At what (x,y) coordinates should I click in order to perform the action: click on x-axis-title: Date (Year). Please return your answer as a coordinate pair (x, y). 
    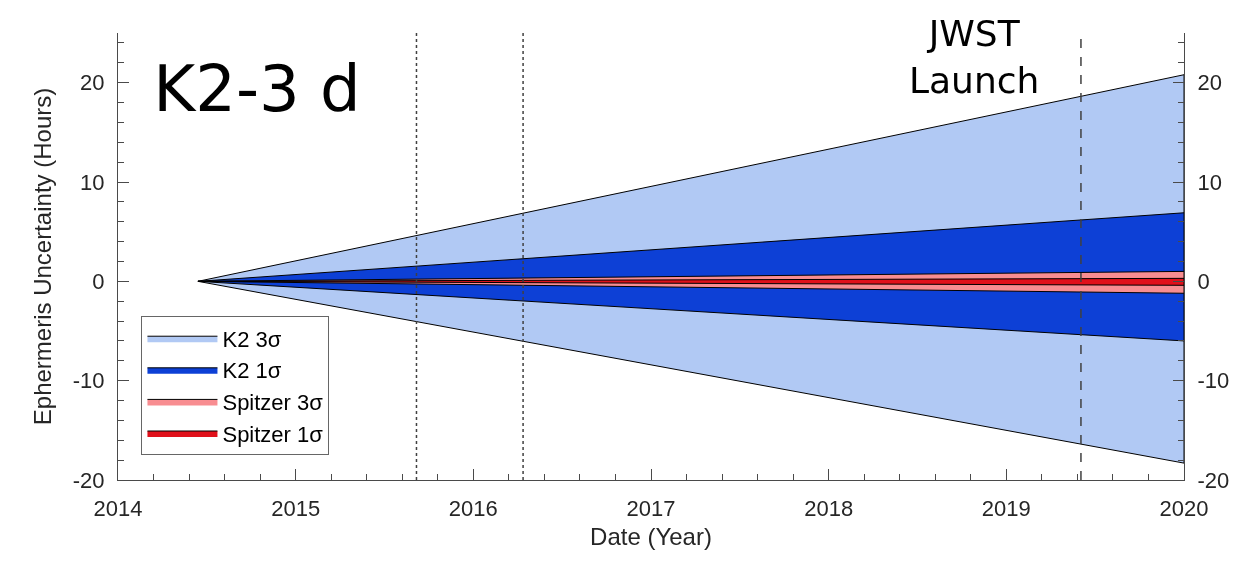
    Looking at the image, I should click on (651, 536).